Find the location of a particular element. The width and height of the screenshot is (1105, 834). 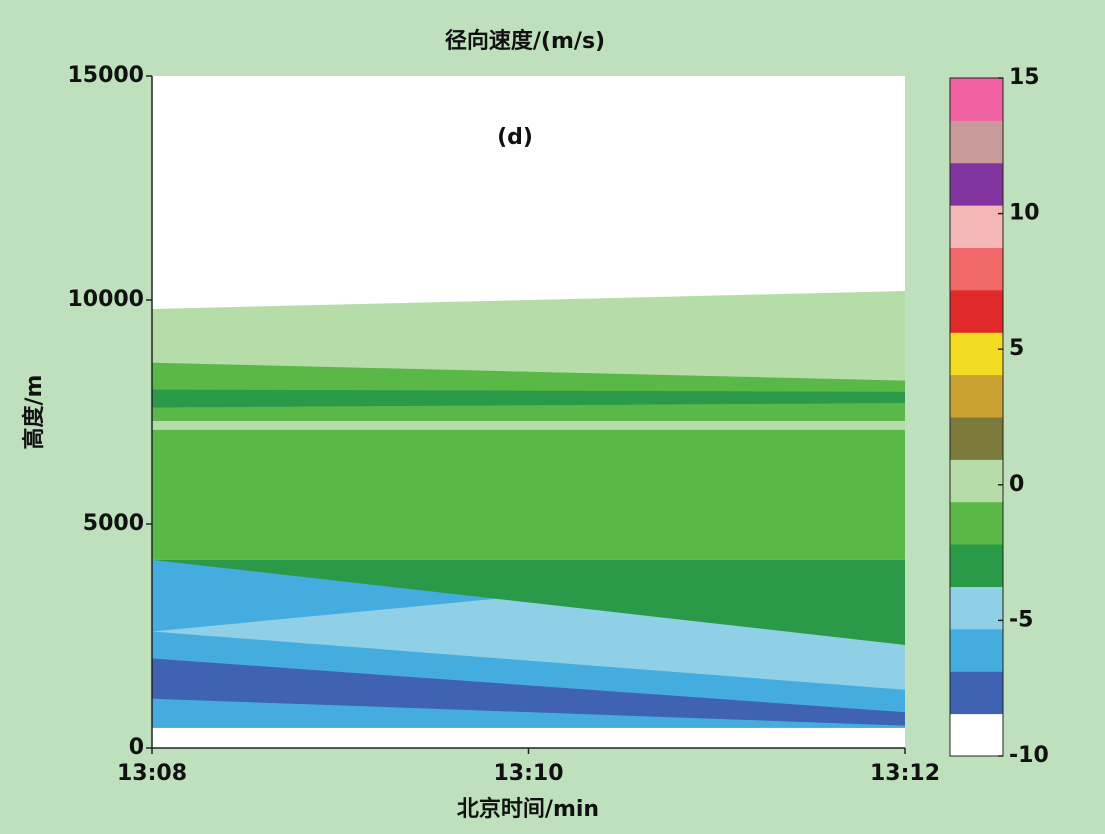

colorbar-frame is located at coordinates (976, 417).